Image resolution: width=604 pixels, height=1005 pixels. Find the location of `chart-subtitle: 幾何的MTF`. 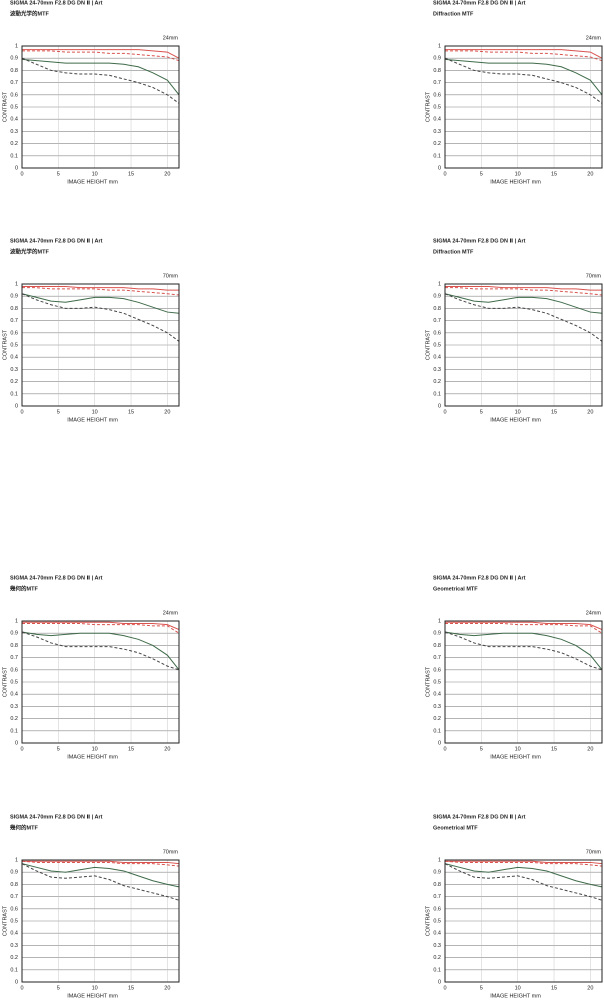

chart-subtitle: 幾何的MTF is located at coordinates (24, 588).